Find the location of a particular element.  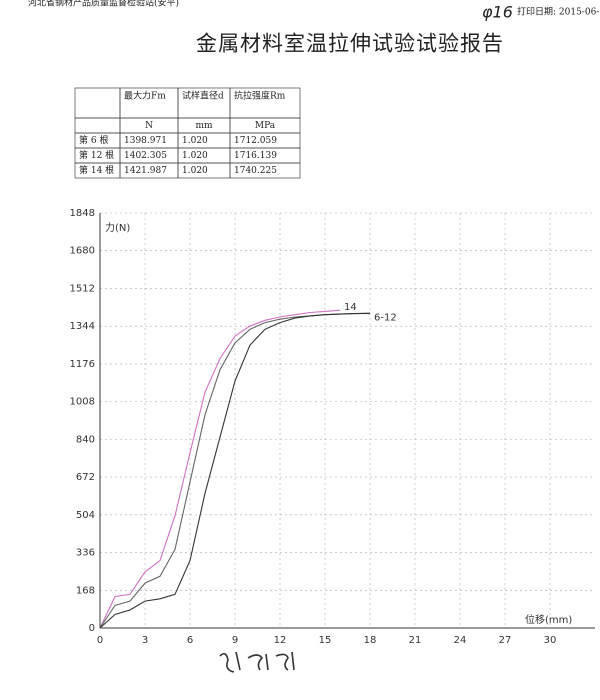

print-date: 打印日期: 2015-06- is located at coordinates (558, 12).